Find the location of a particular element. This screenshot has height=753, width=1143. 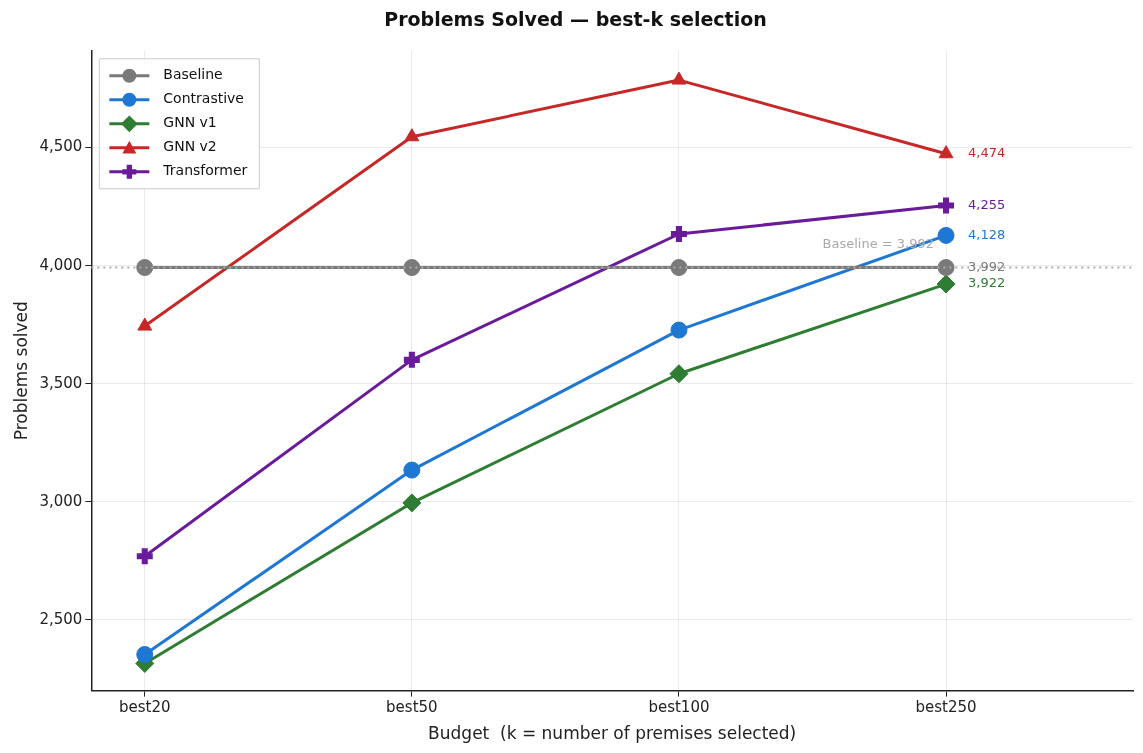

chart-title: Problems Solved — best-k selection is located at coordinates (575, 19).